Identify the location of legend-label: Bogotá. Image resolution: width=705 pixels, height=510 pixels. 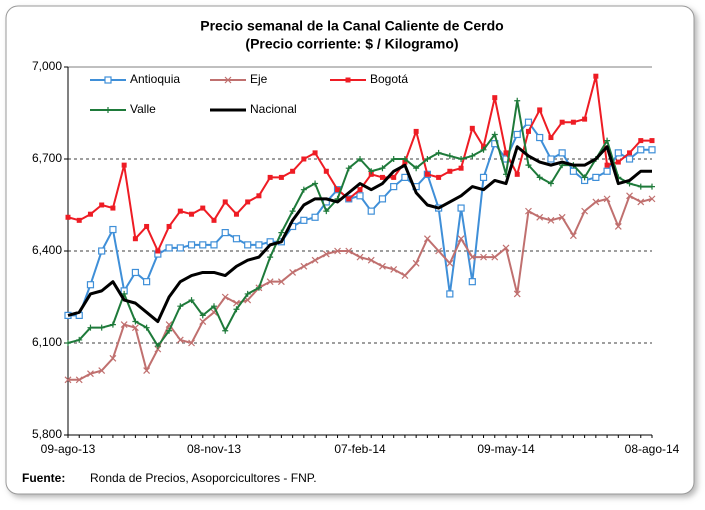
(389, 79).